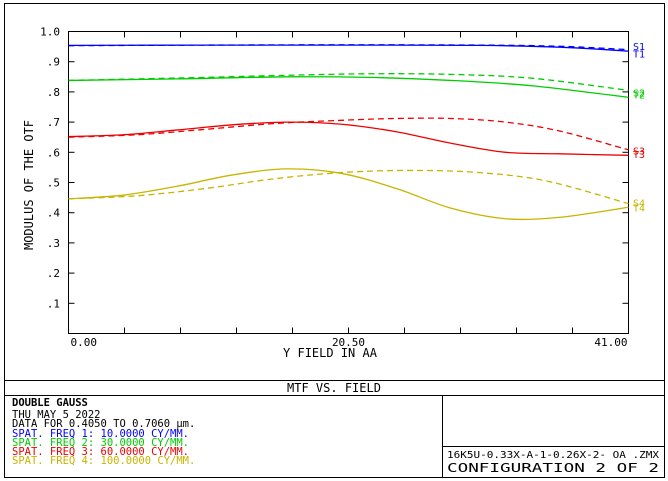 This screenshot has width=668, height=481. Describe the element at coordinates (53, 243) in the screenshot. I see `y-tick-label: .3` at that location.